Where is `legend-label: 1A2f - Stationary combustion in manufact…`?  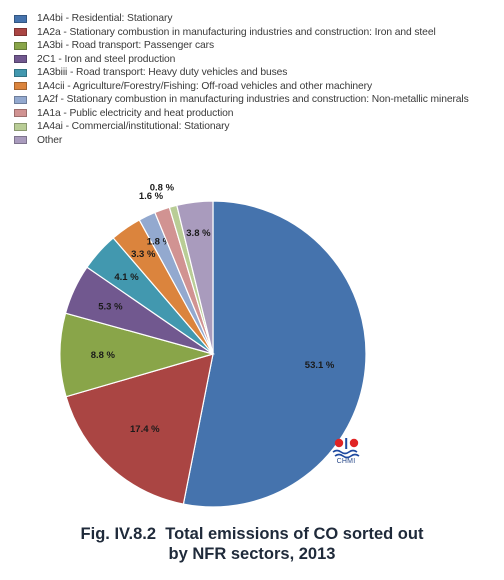
legend-label: 1A2f - Stationary combustion in manufact… is located at coordinates (253, 100).